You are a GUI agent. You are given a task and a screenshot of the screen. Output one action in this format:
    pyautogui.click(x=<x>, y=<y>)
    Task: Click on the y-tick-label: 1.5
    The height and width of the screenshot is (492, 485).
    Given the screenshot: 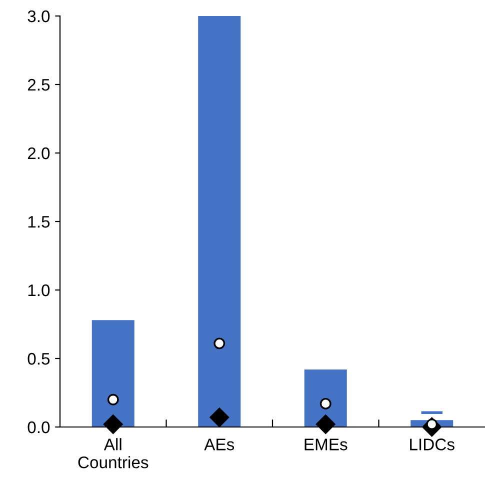 What is the action you would take?
    pyautogui.click(x=39, y=222)
    